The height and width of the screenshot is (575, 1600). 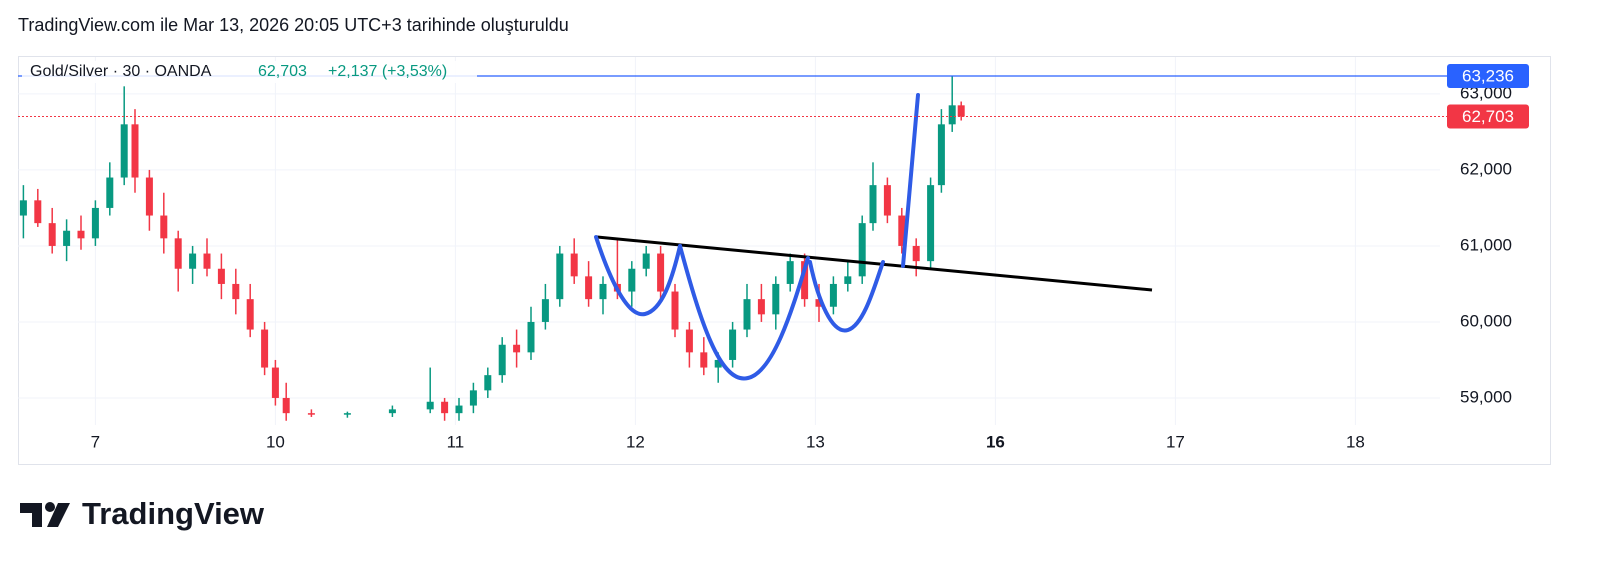 What do you see at coordinates (31, 515) in the screenshot?
I see `logo-mark` at bounding box center [31, 515].